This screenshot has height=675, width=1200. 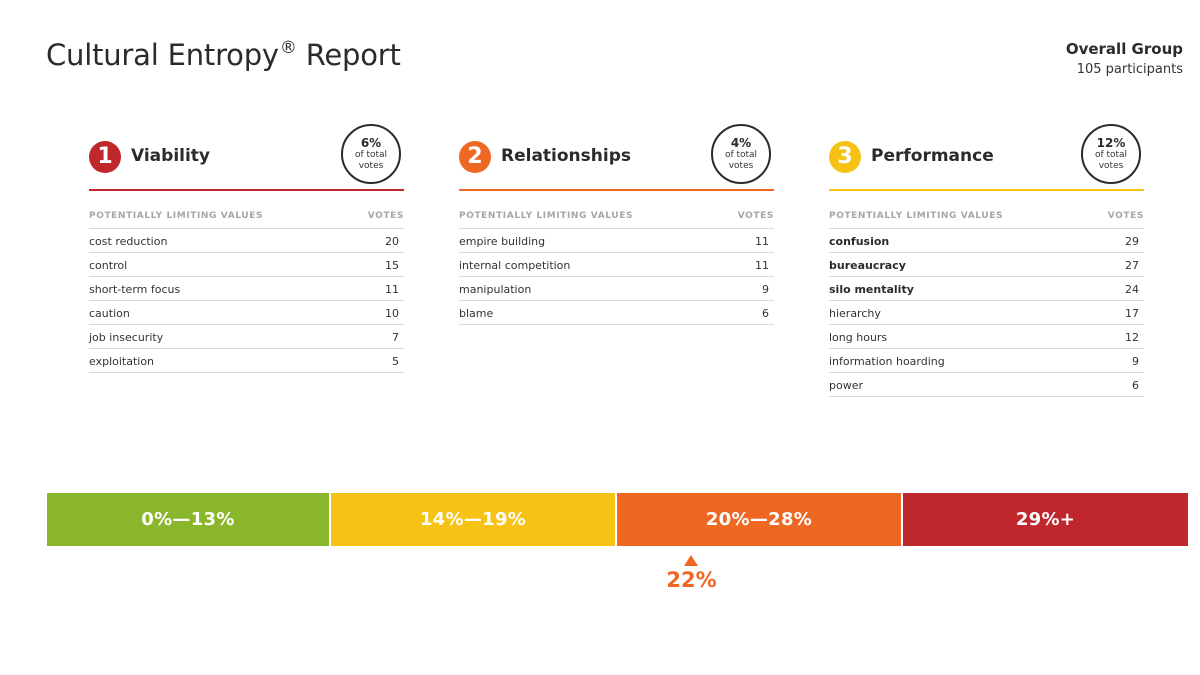 What do you see at coordinates (1132, 241) in the screenshot?
I see `limiting-value-votes: 29` at bounding box center [1132, 241].